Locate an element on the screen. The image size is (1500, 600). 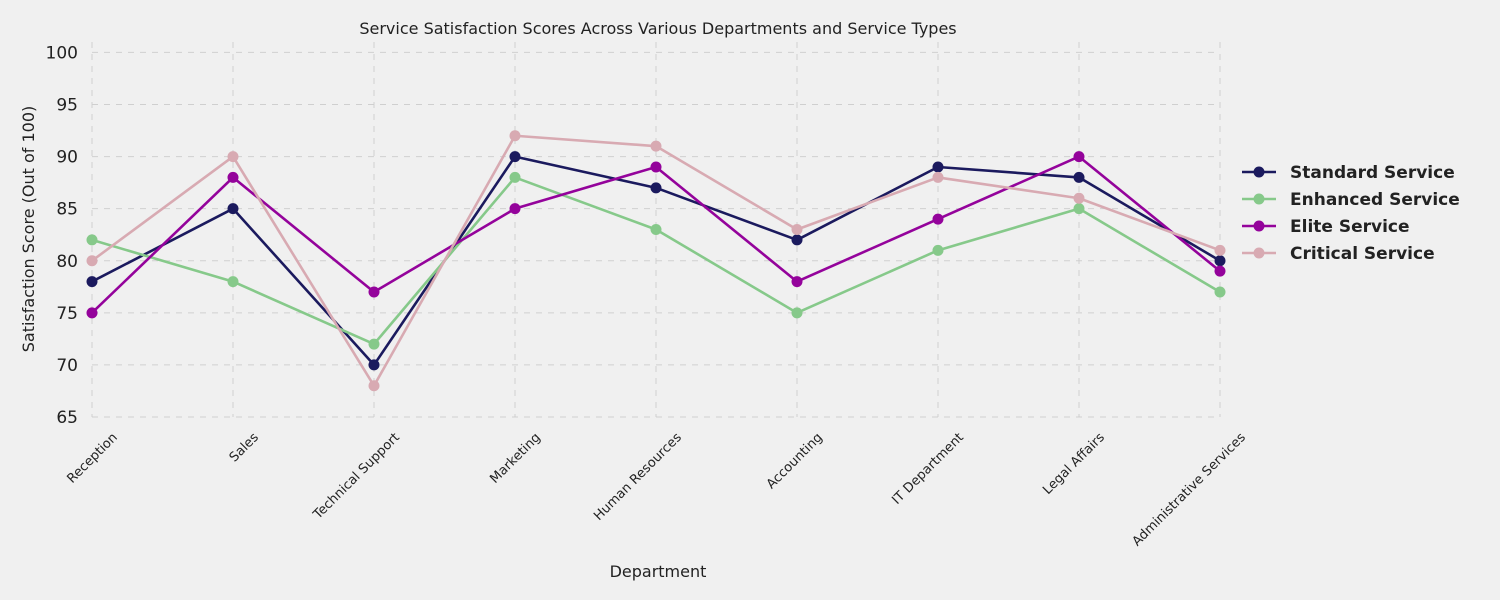
x-tick-label: Sales is located at coordinates (244, 447).